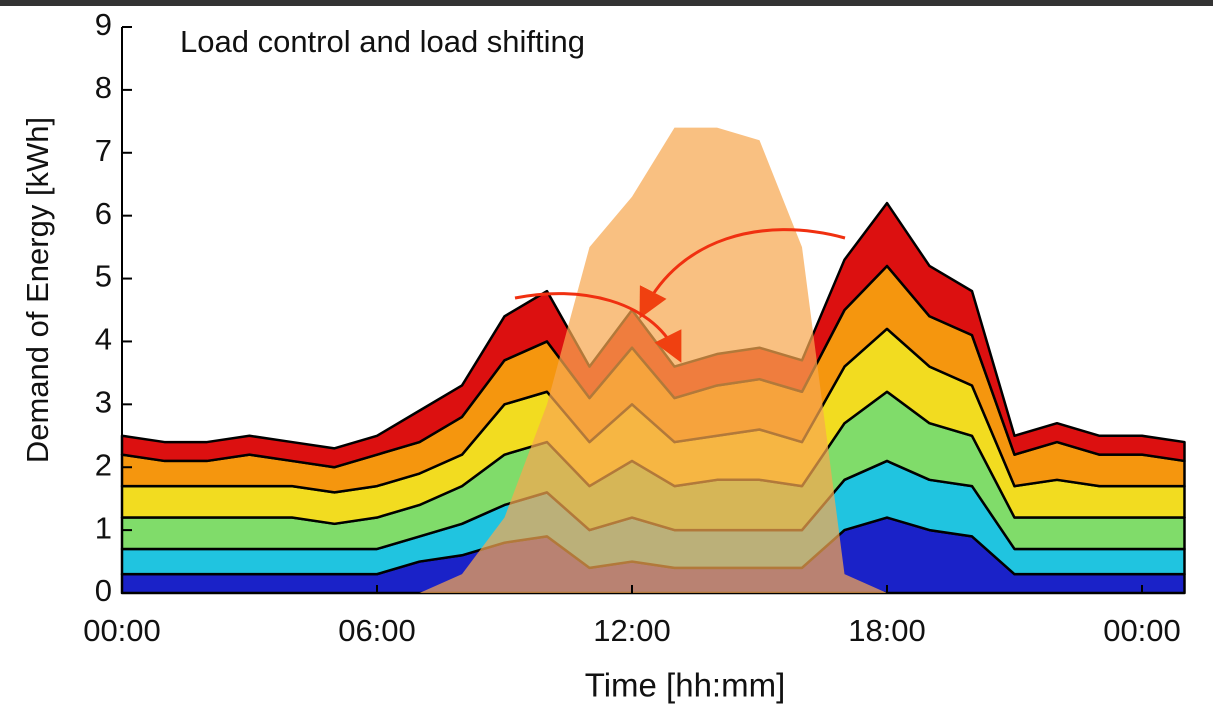 This screenshot has height=710, width=1213. I want to click on y-tick-label: 5, so click(103, 276).